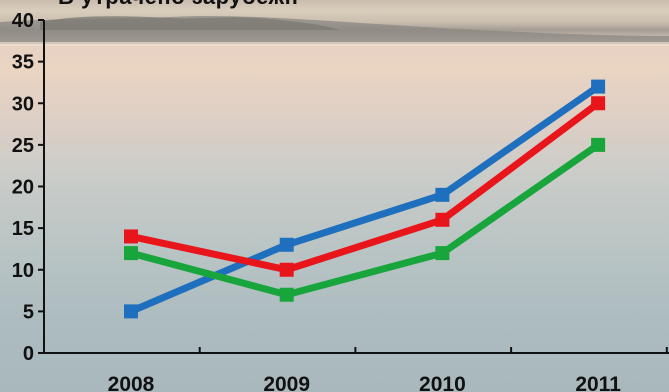 This screenshot has height=392, width=669. I want to click on chart-title: В утрачено зарубежн, so click(178, 5).